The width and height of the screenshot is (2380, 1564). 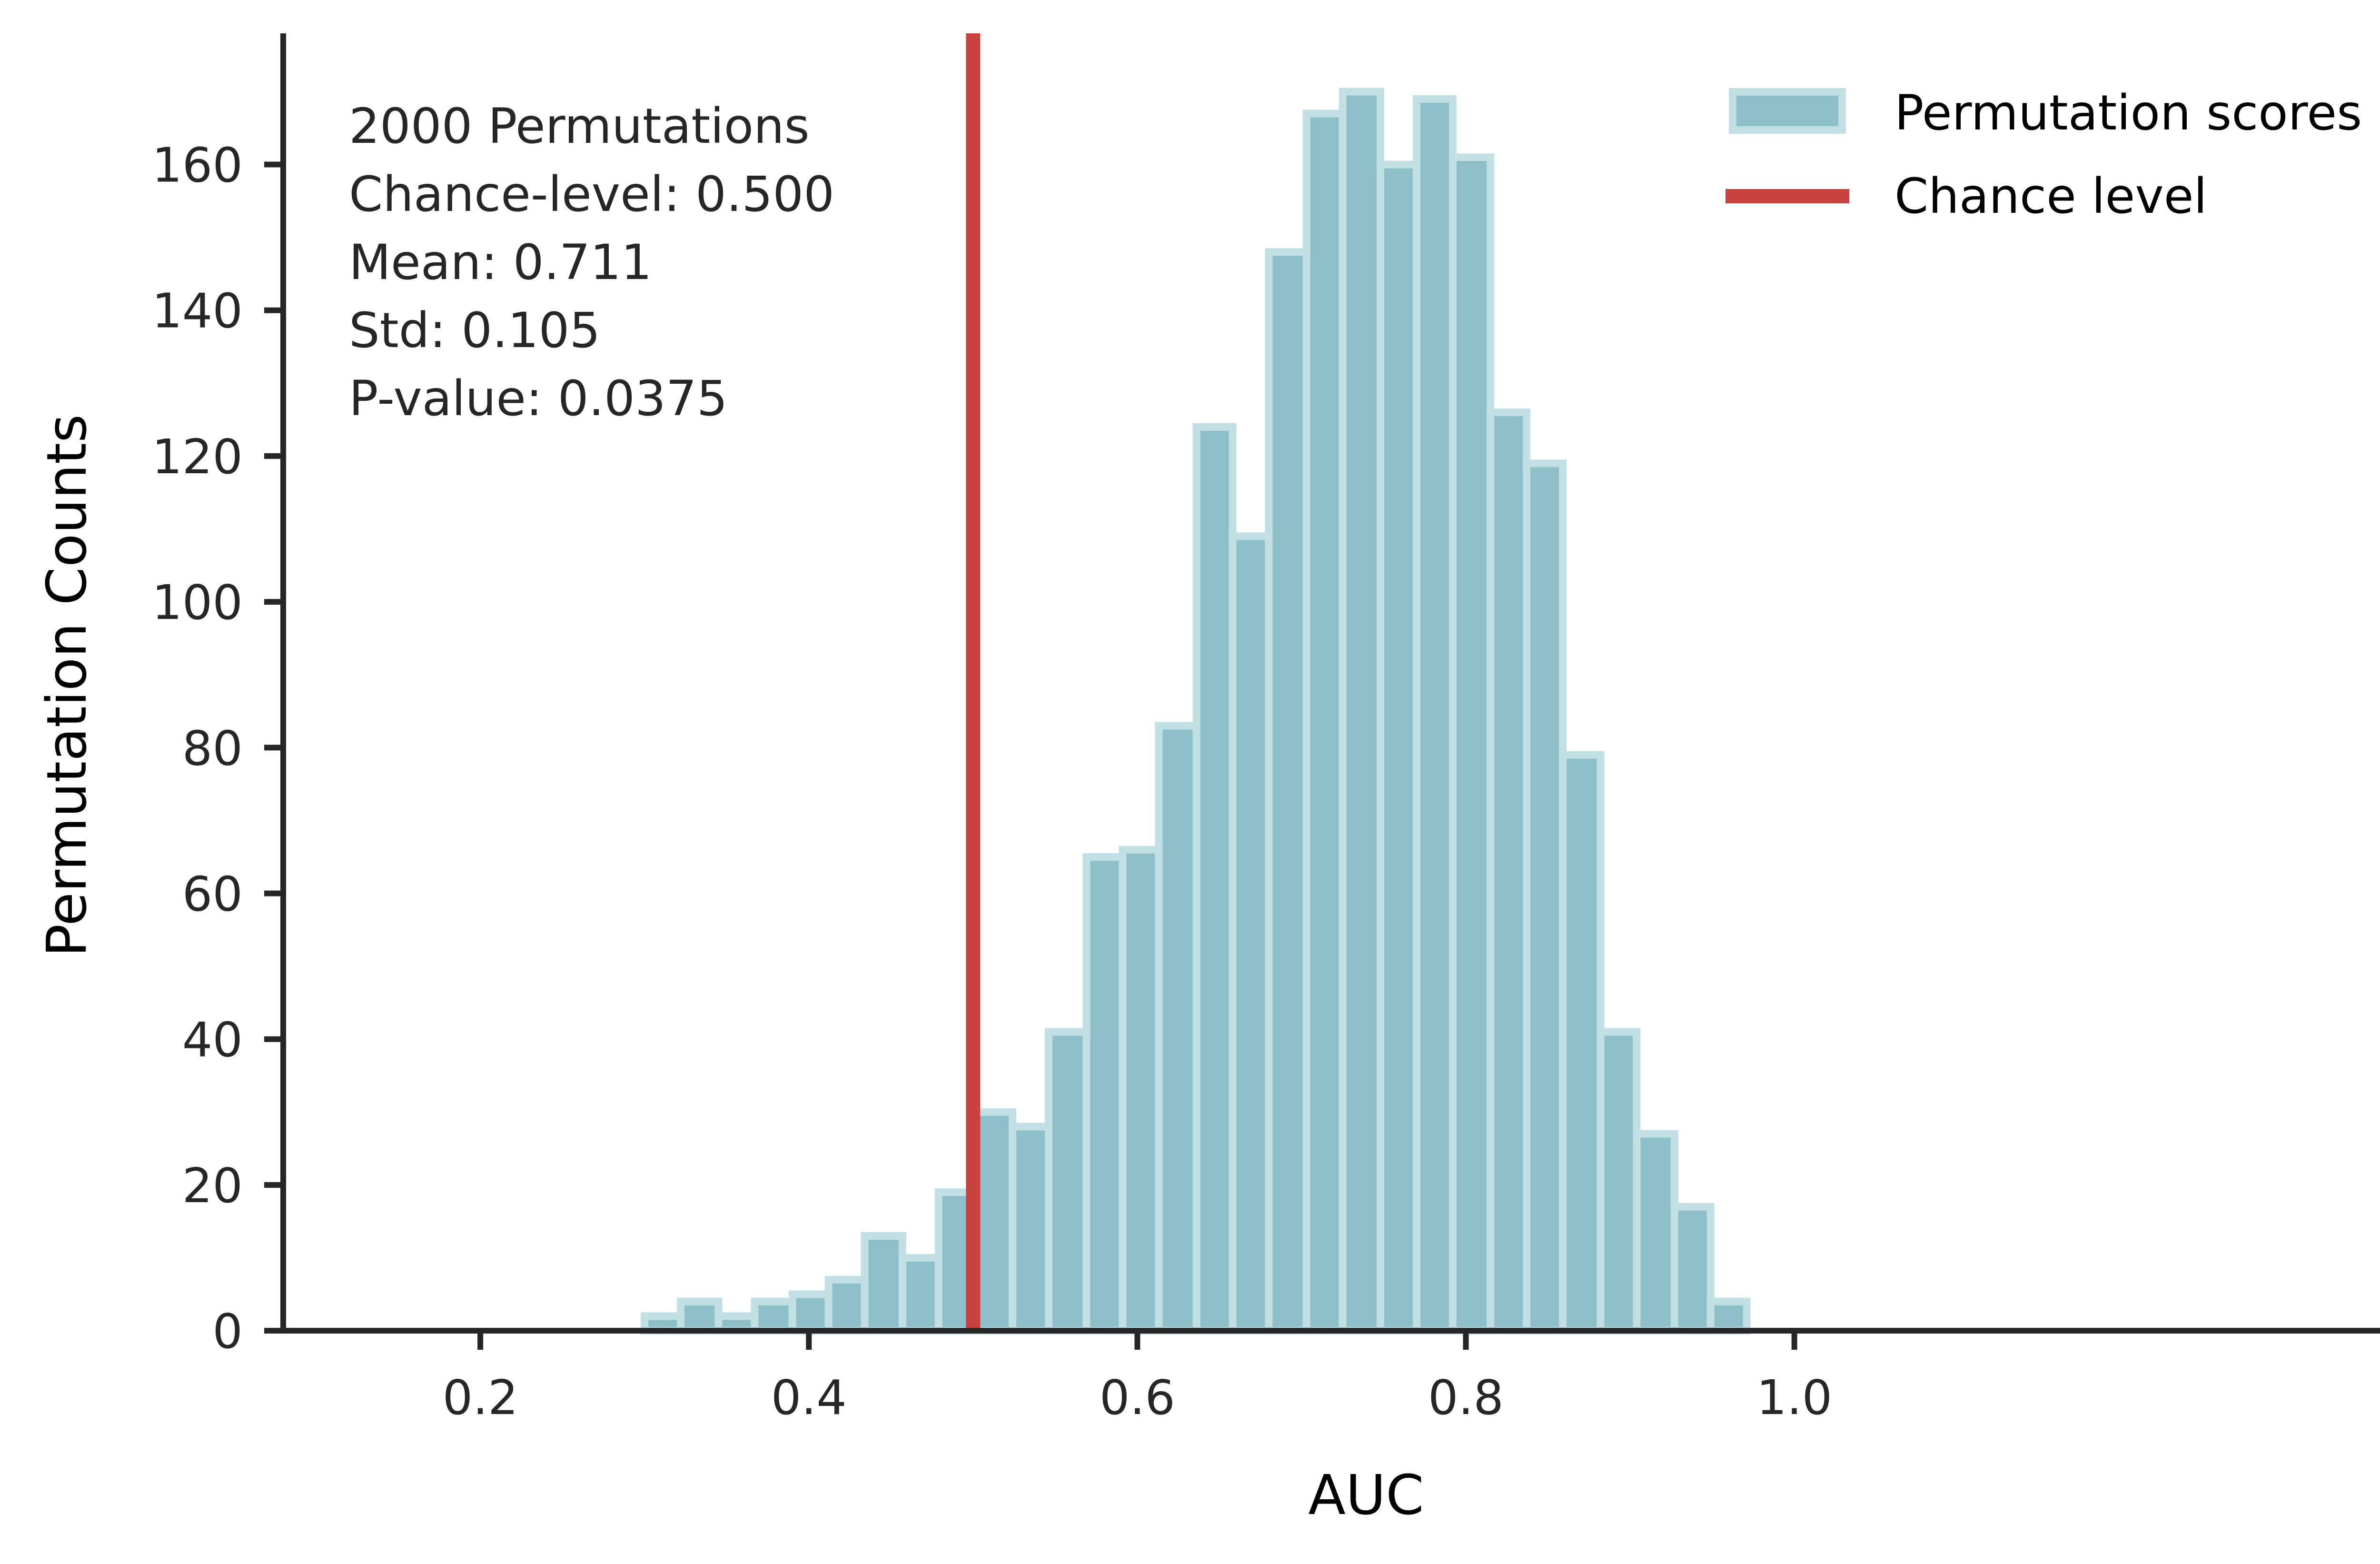 What do you see at coordinates (2044, 155) in the screenshot?
I see `legend: Permutation scores Chance level` at bounding box center [2044, 155].